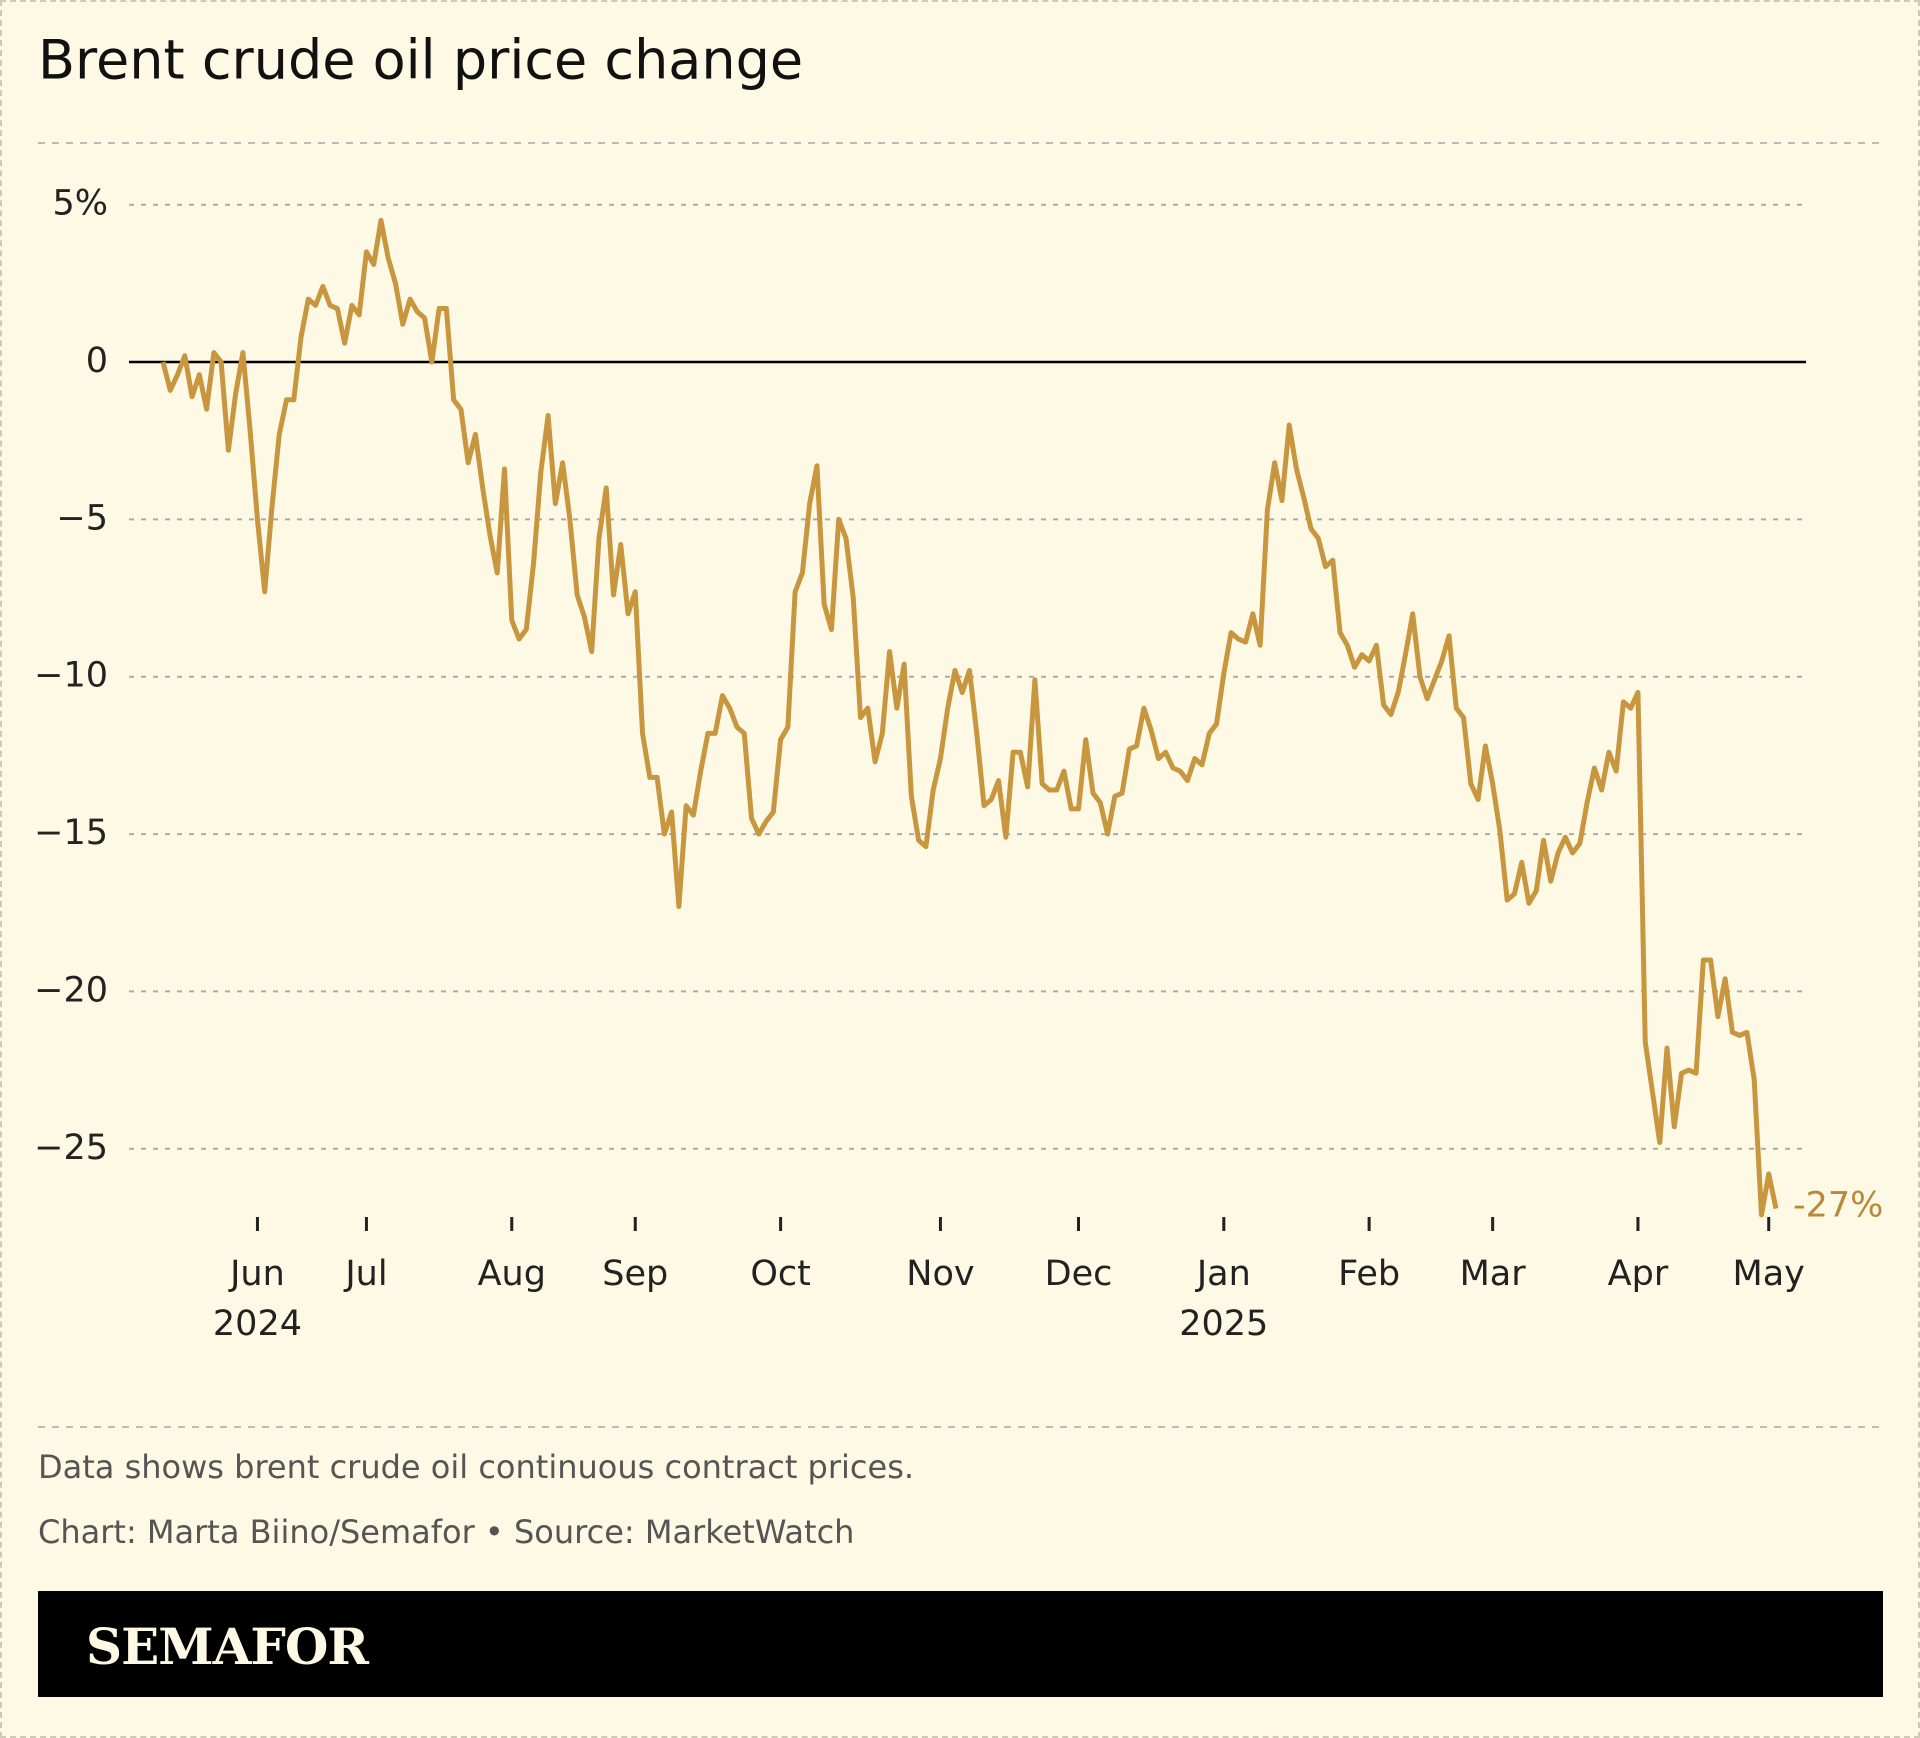 This screenshot has height=1738, width=1920. I want to click on x-tick-label: Feb, so click(1369, 1274).